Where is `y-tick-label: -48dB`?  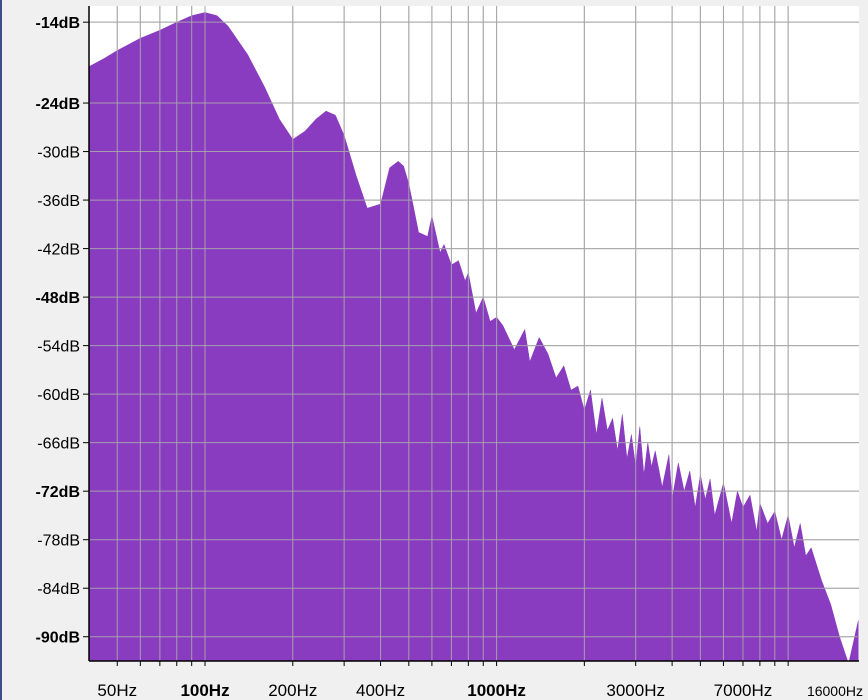 y-tick-label: -48dB is located at coordinates (58, 298).